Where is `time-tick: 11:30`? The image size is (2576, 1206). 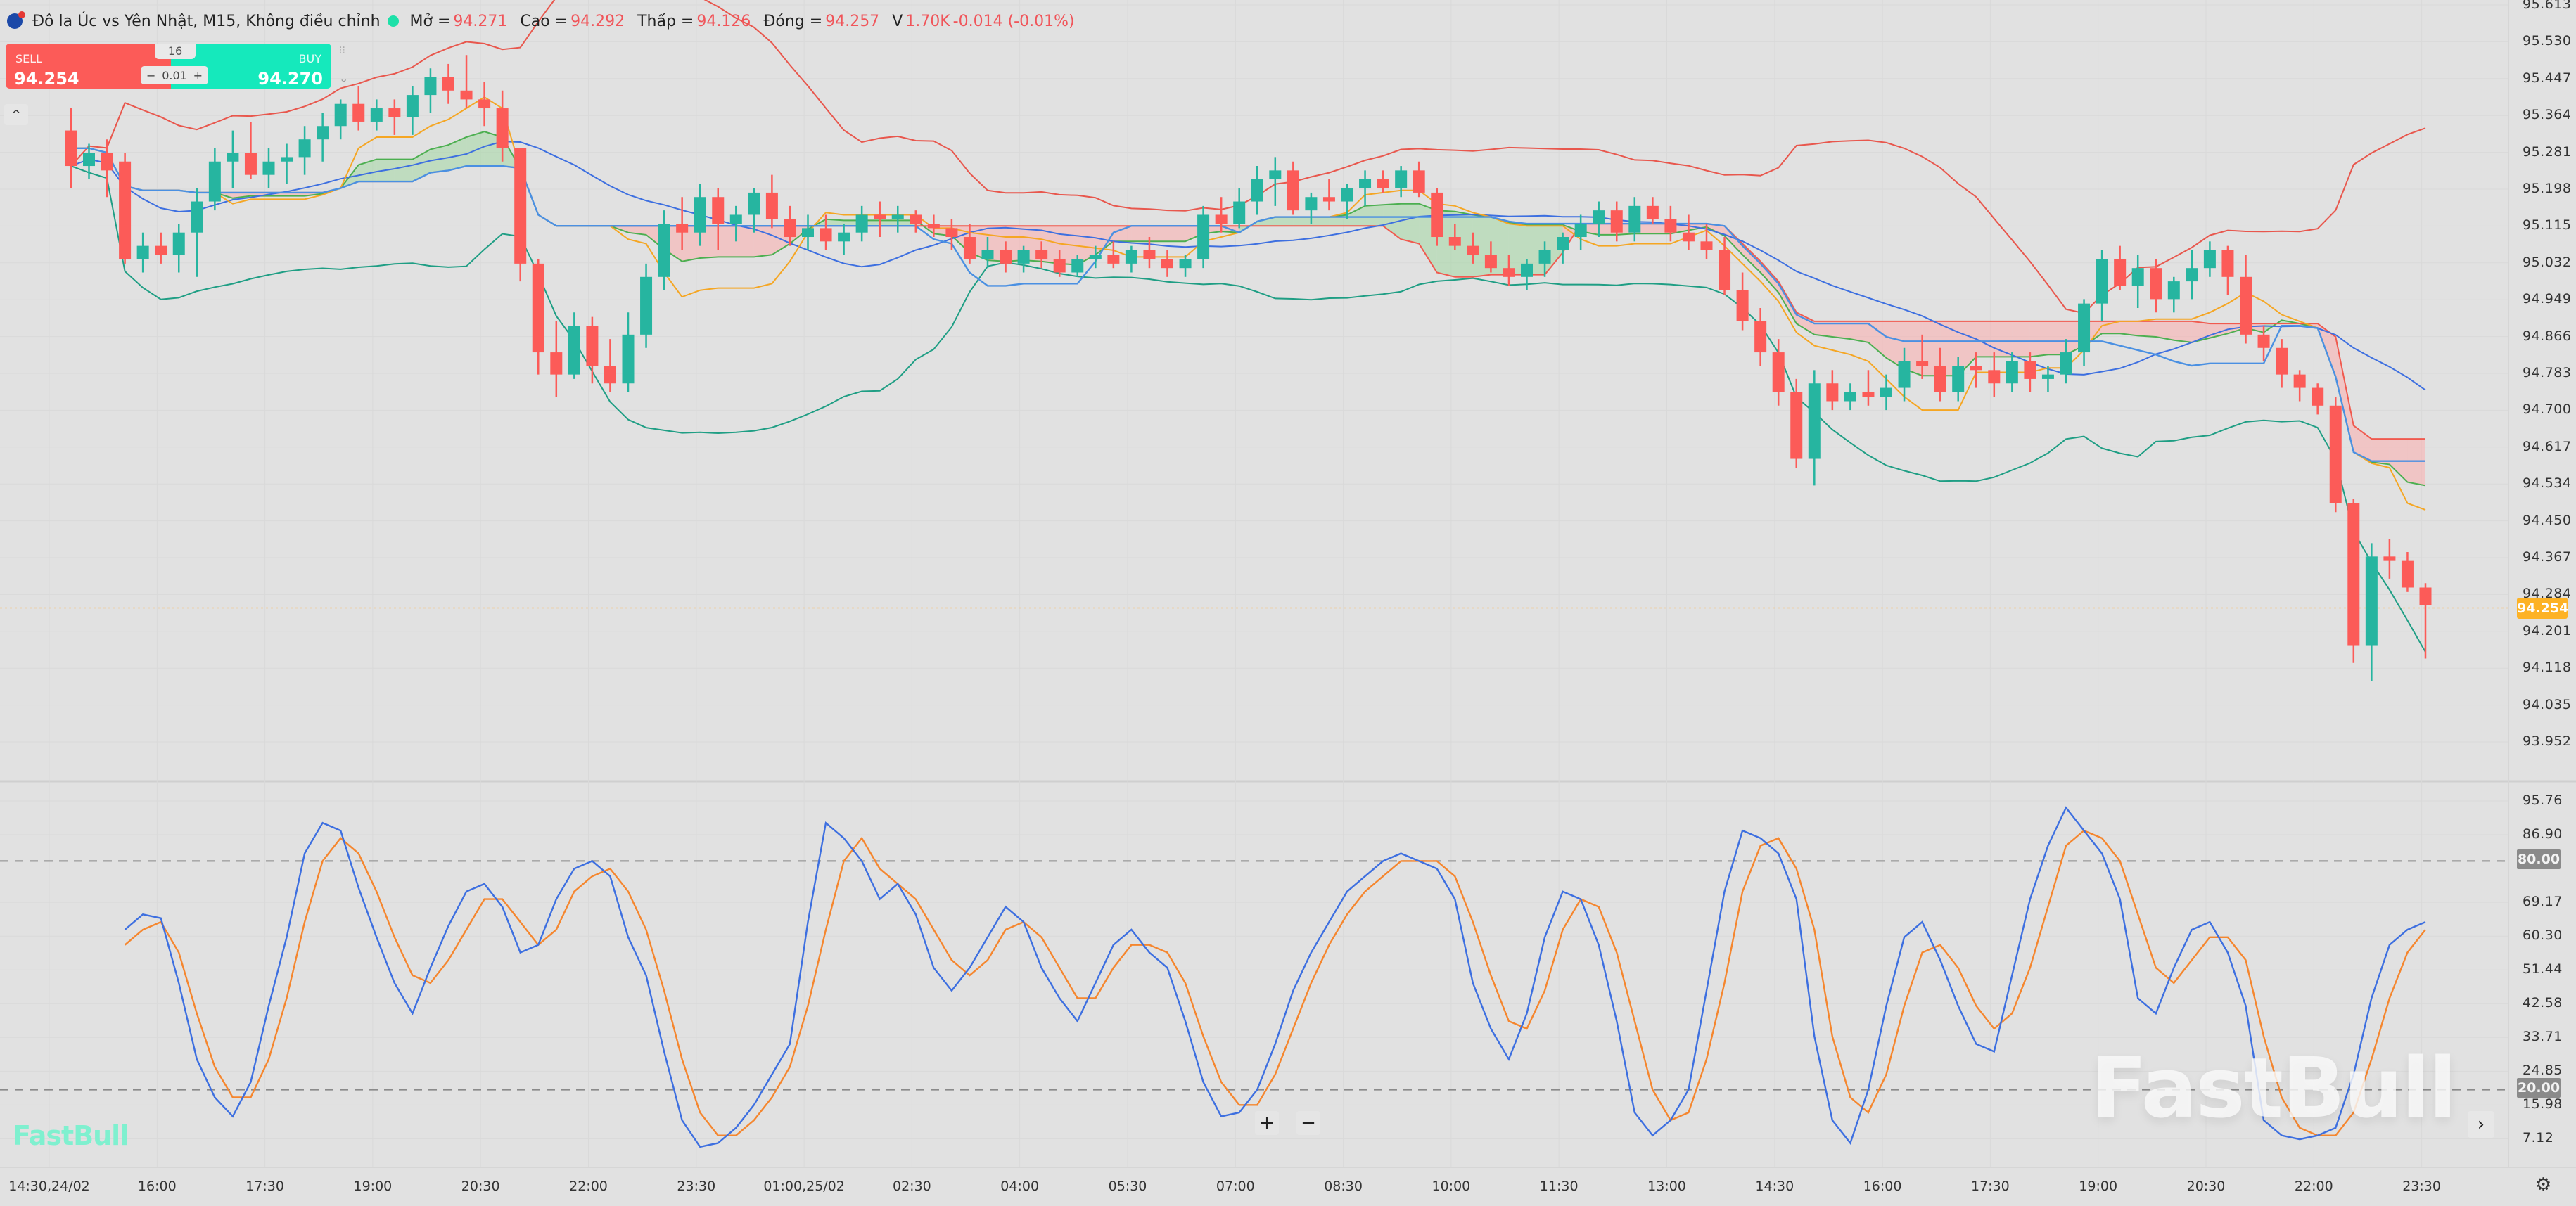
time-tick: 11:30 is located at coordinates (1559, 1186).